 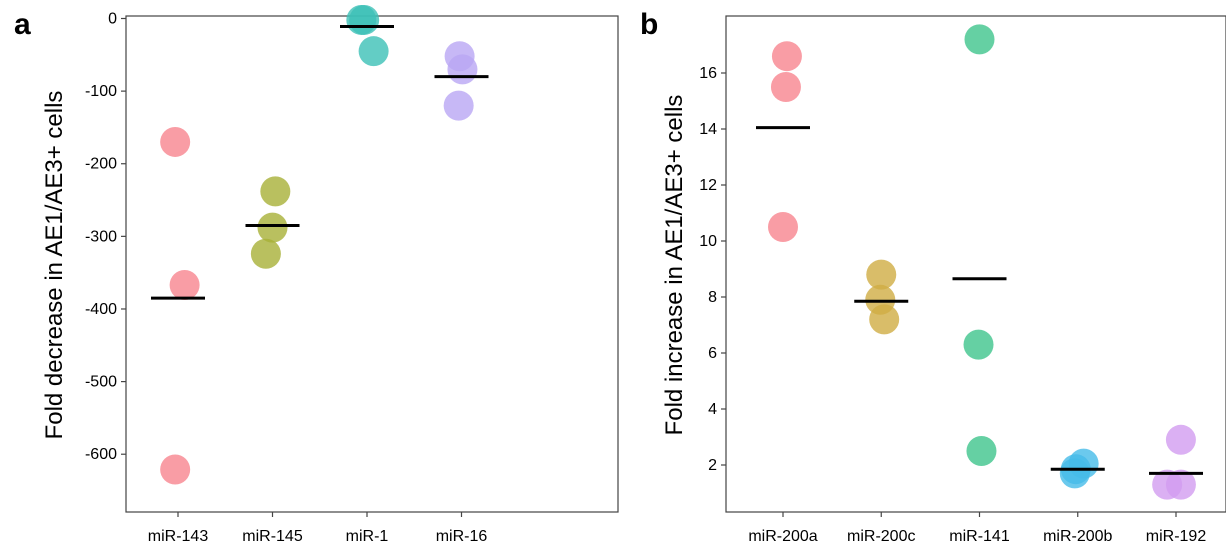 I want to click on y-tick-label: -200, so click(x=101, y=164).